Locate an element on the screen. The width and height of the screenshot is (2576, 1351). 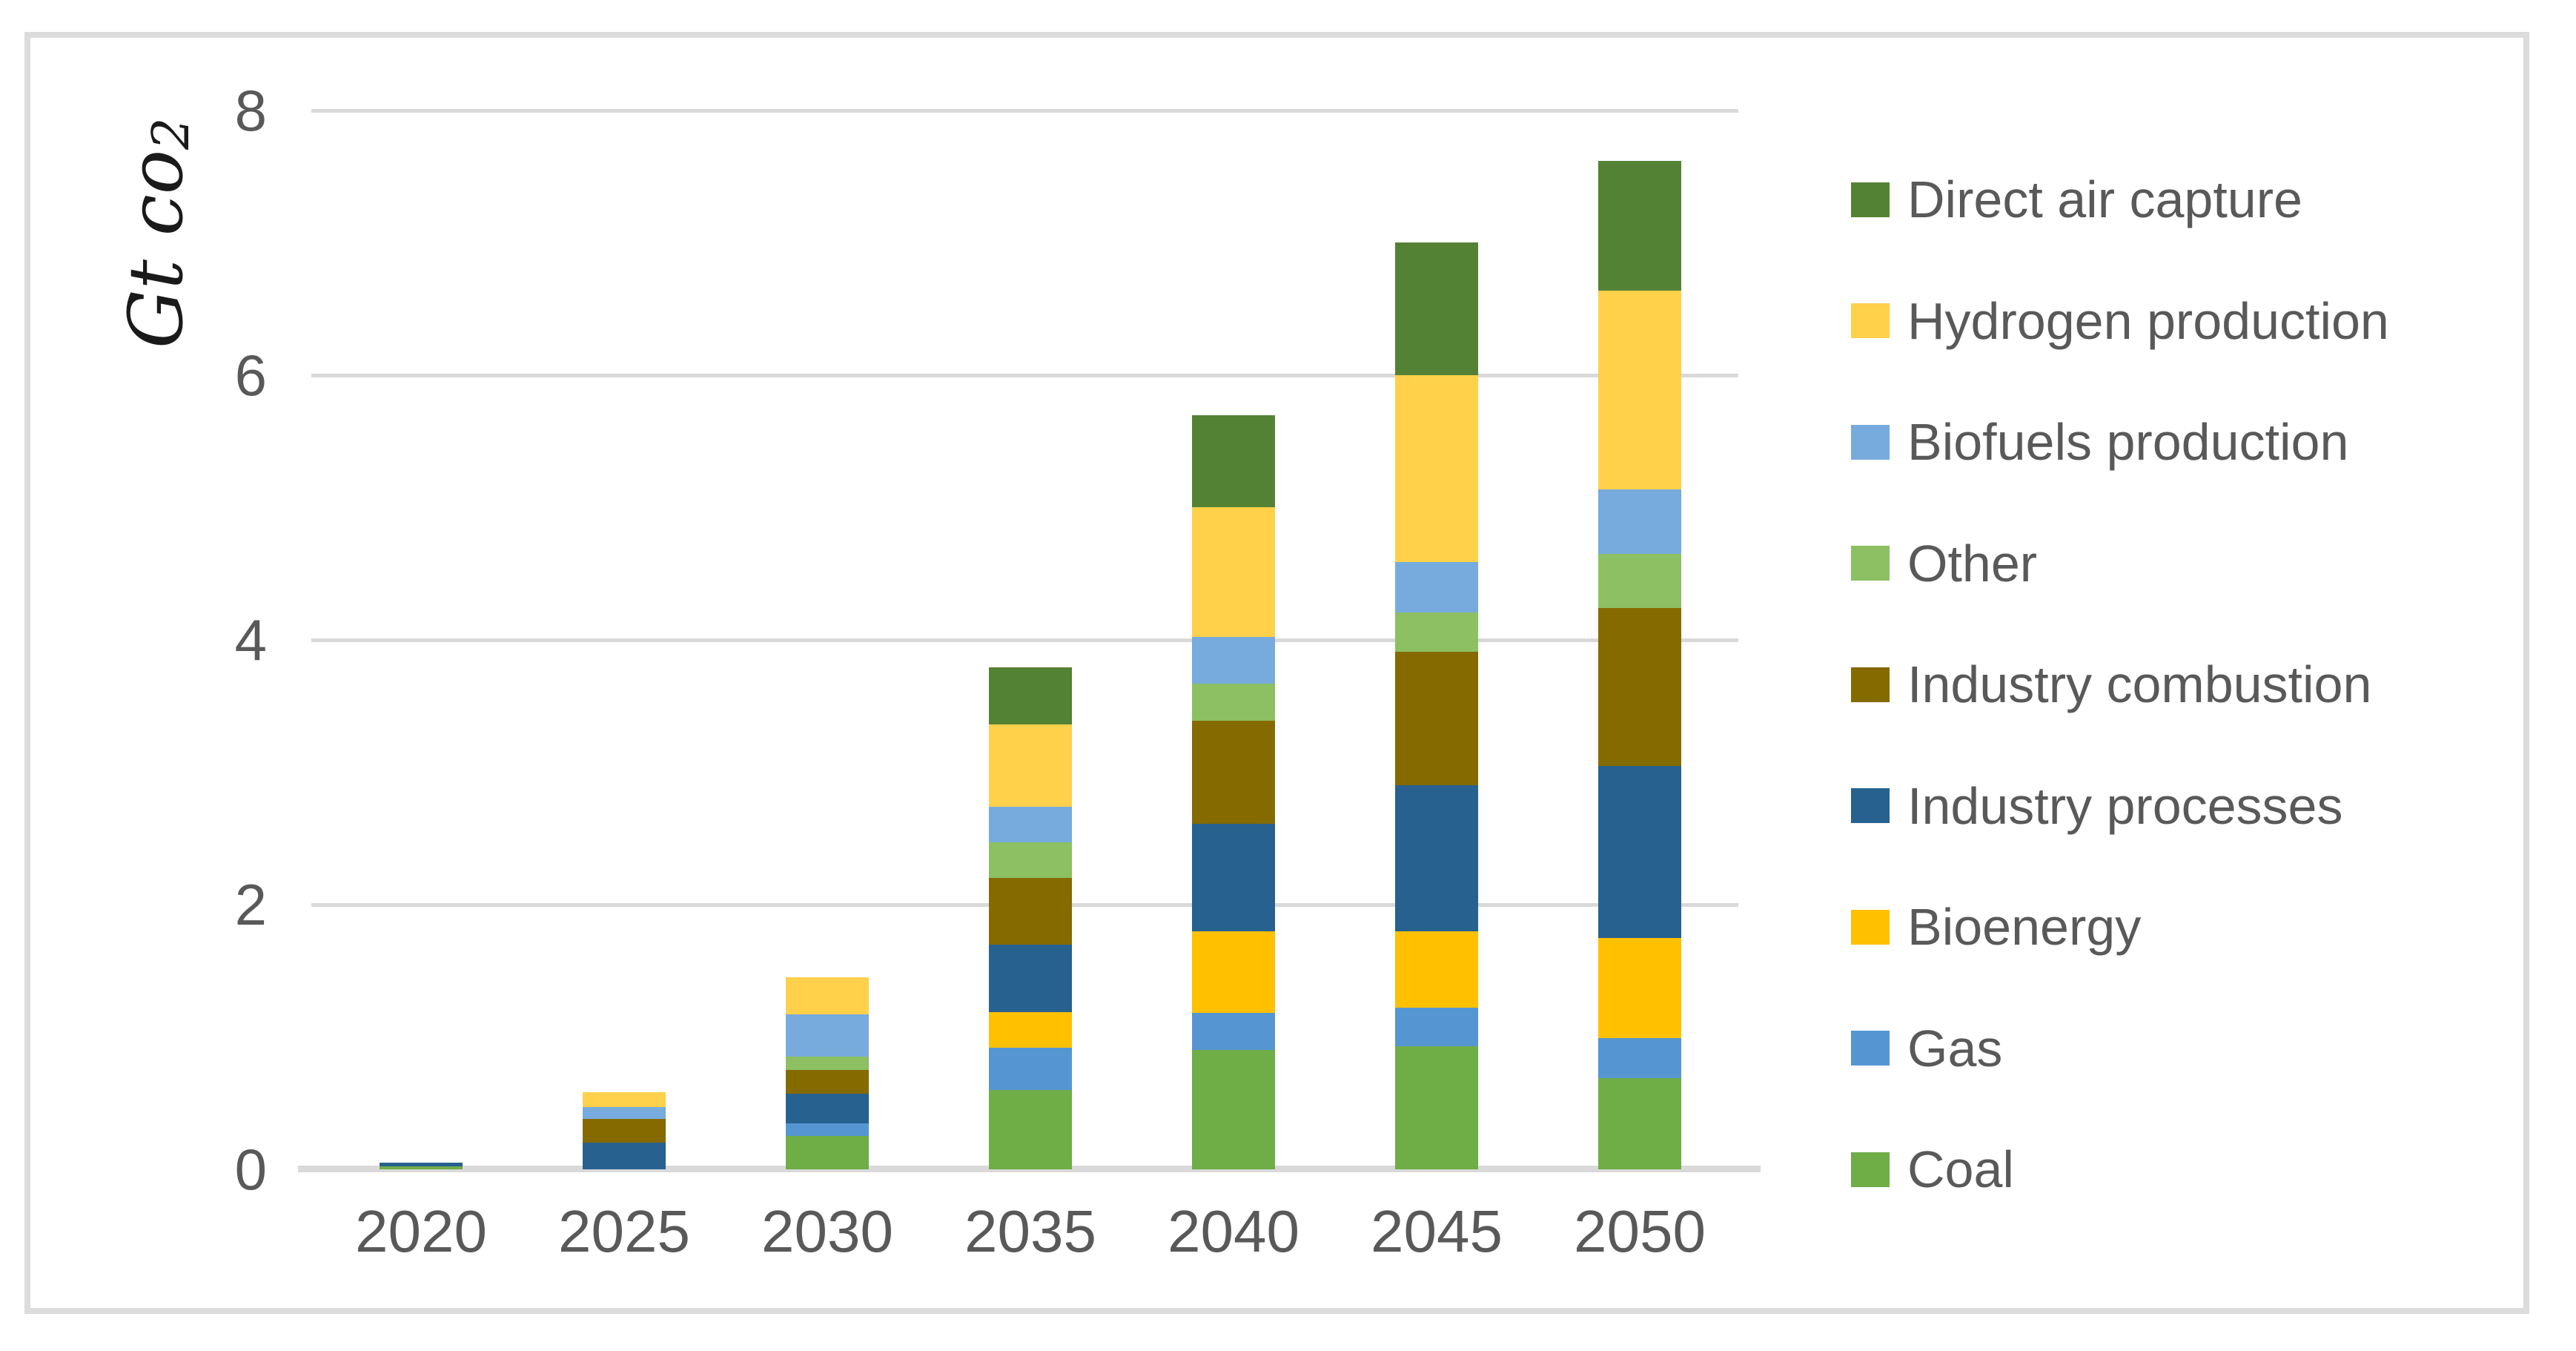
legend-item-industry-combustion: Industry combustion is located at coordinates (2111, 685).